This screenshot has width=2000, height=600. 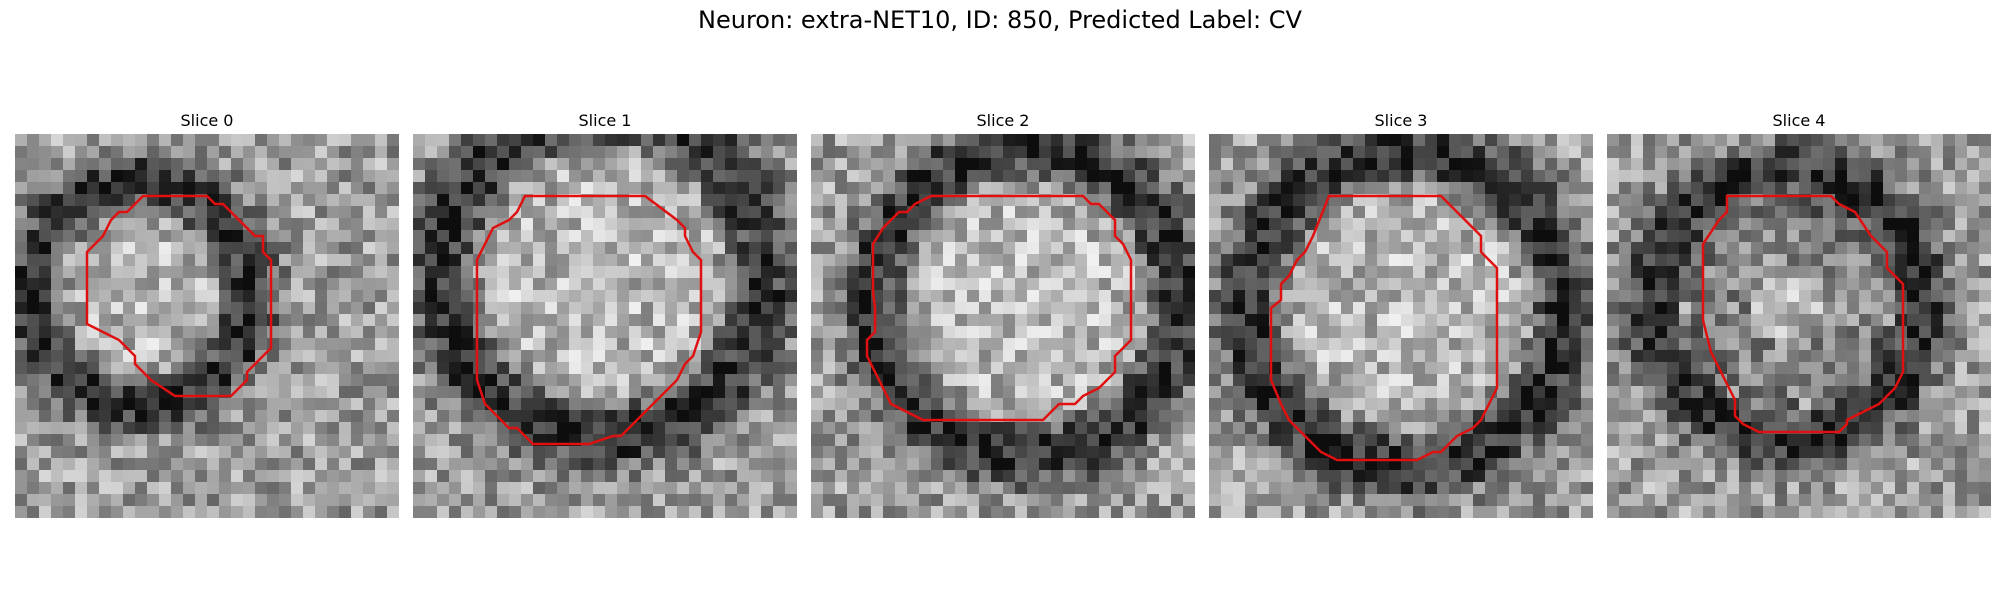 I want to click on slice-panel-4: Slice 4, so click(x=1799, y=313).